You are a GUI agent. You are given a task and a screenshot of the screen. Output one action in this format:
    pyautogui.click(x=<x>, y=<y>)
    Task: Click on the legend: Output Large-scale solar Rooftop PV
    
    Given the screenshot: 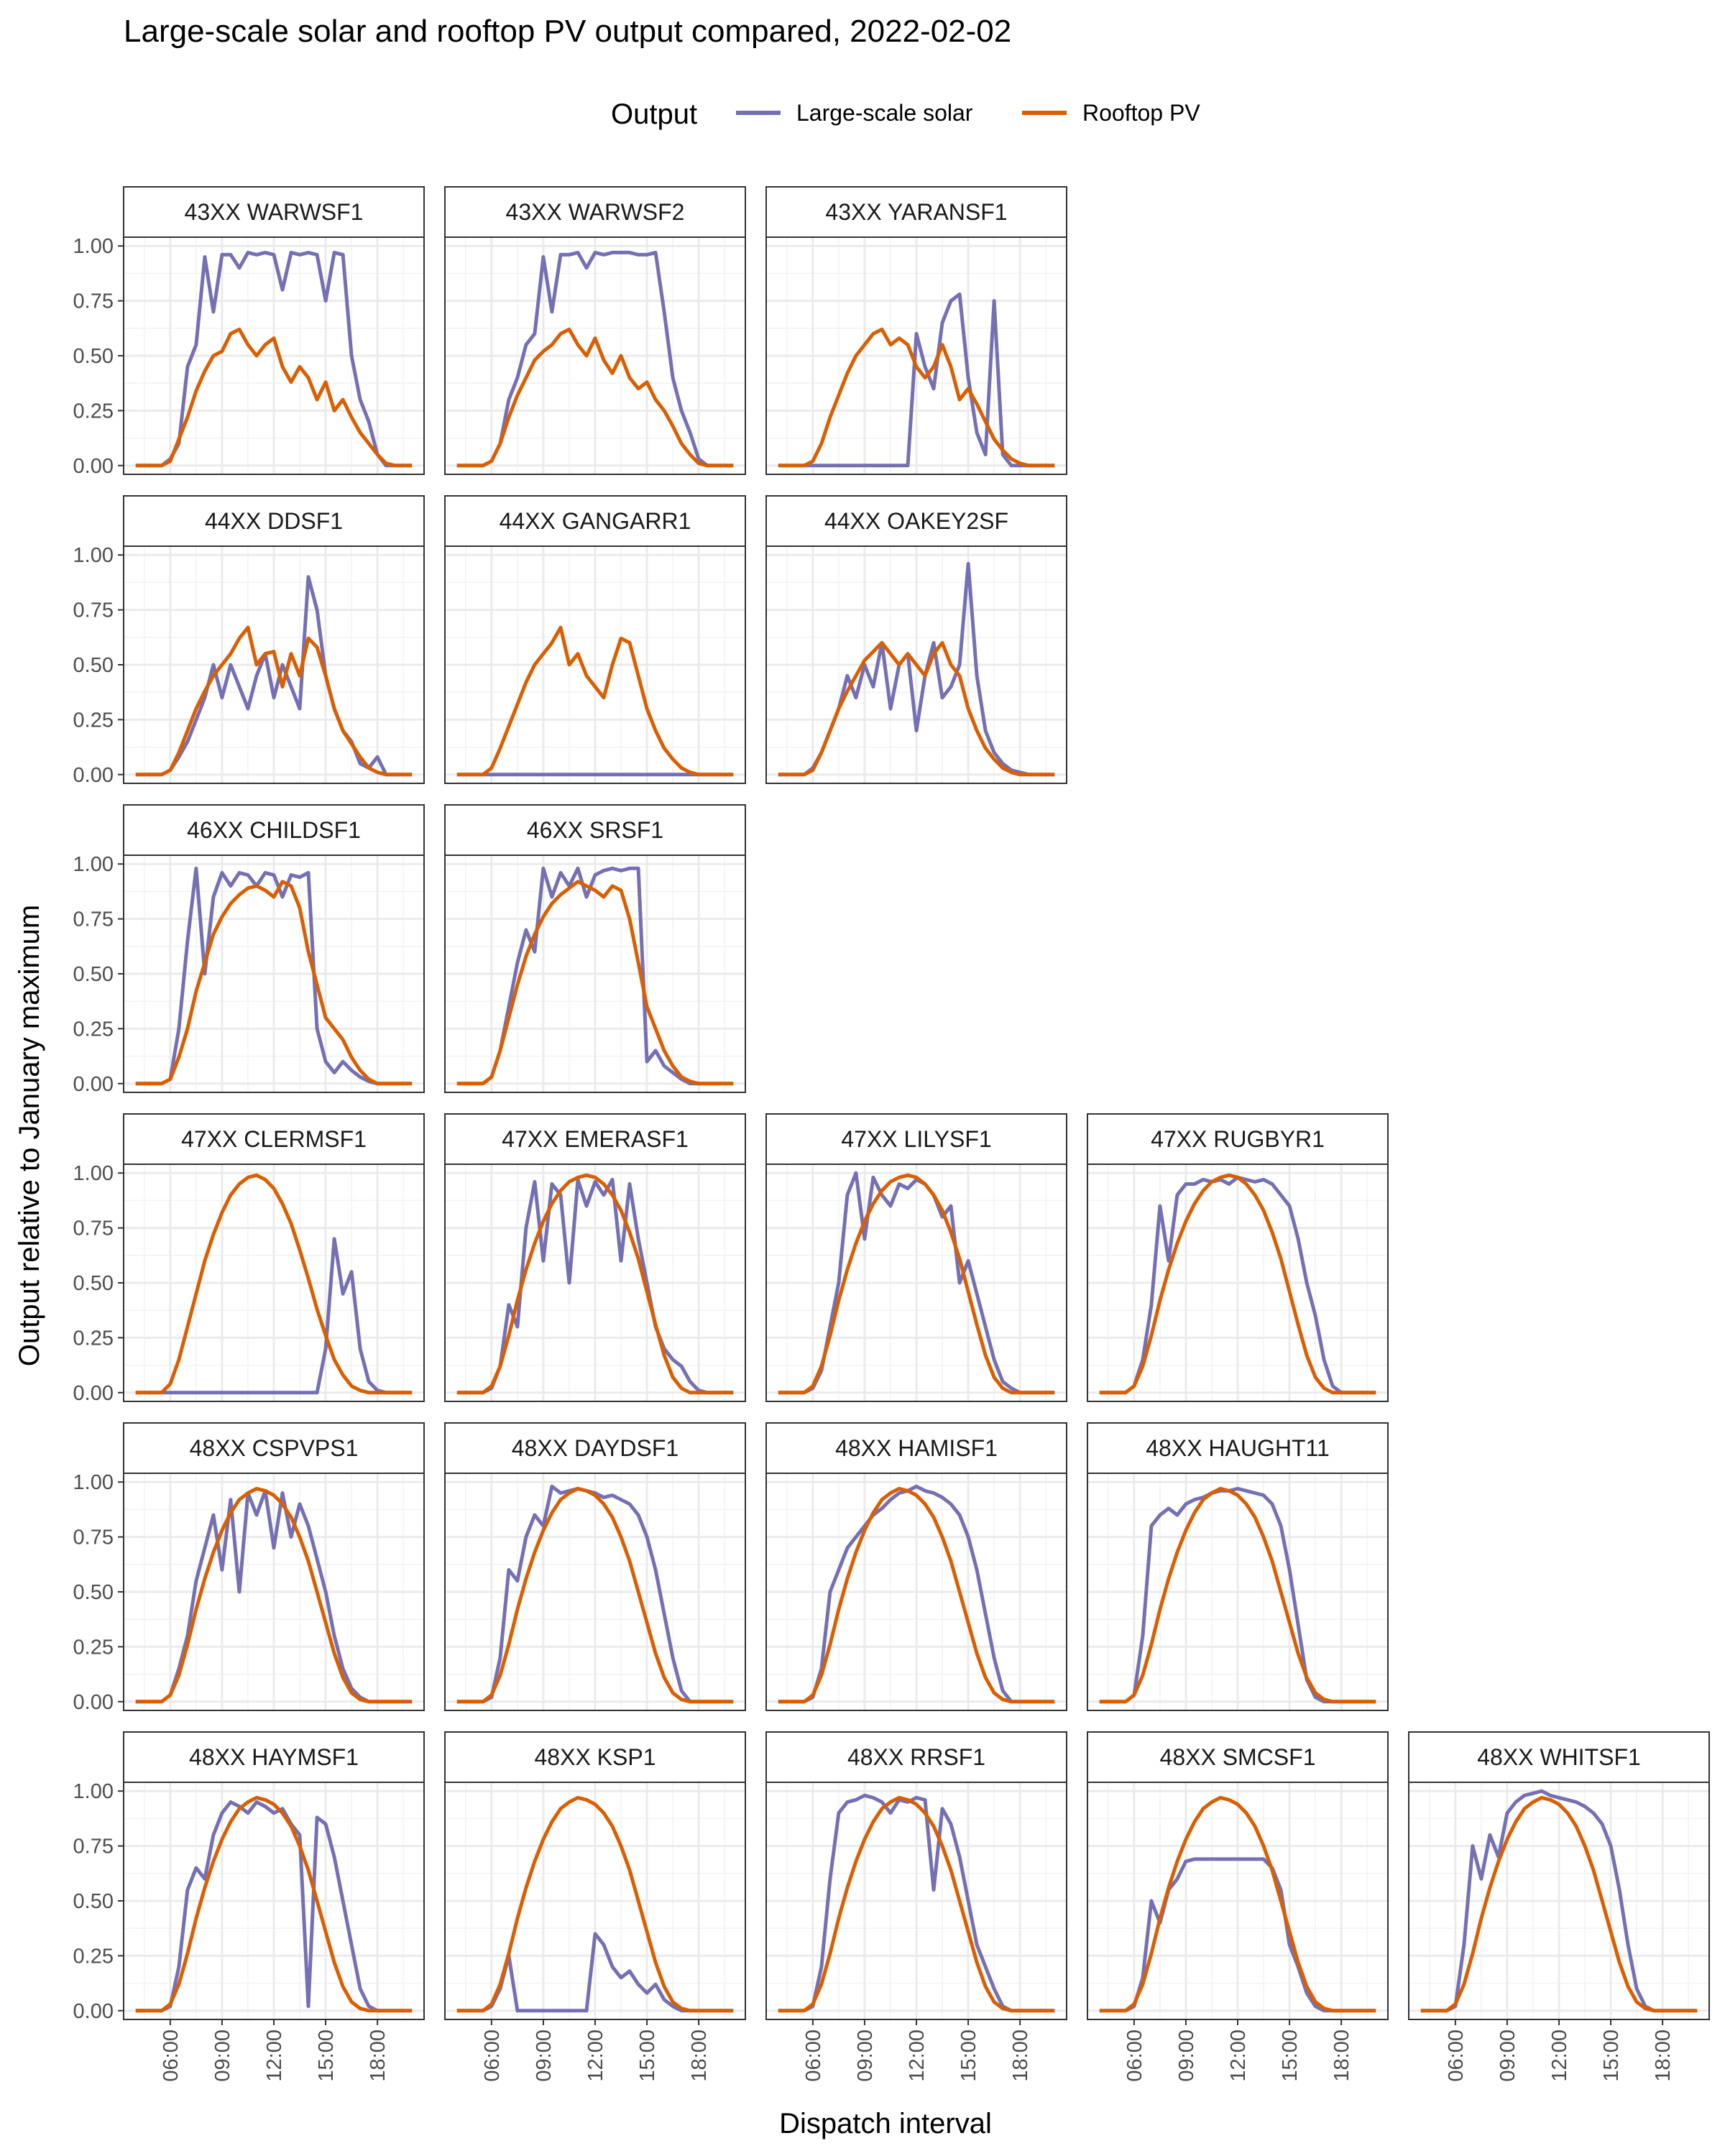 What is the action you would take?
    pyautogui.click(x=905, y=114)
    